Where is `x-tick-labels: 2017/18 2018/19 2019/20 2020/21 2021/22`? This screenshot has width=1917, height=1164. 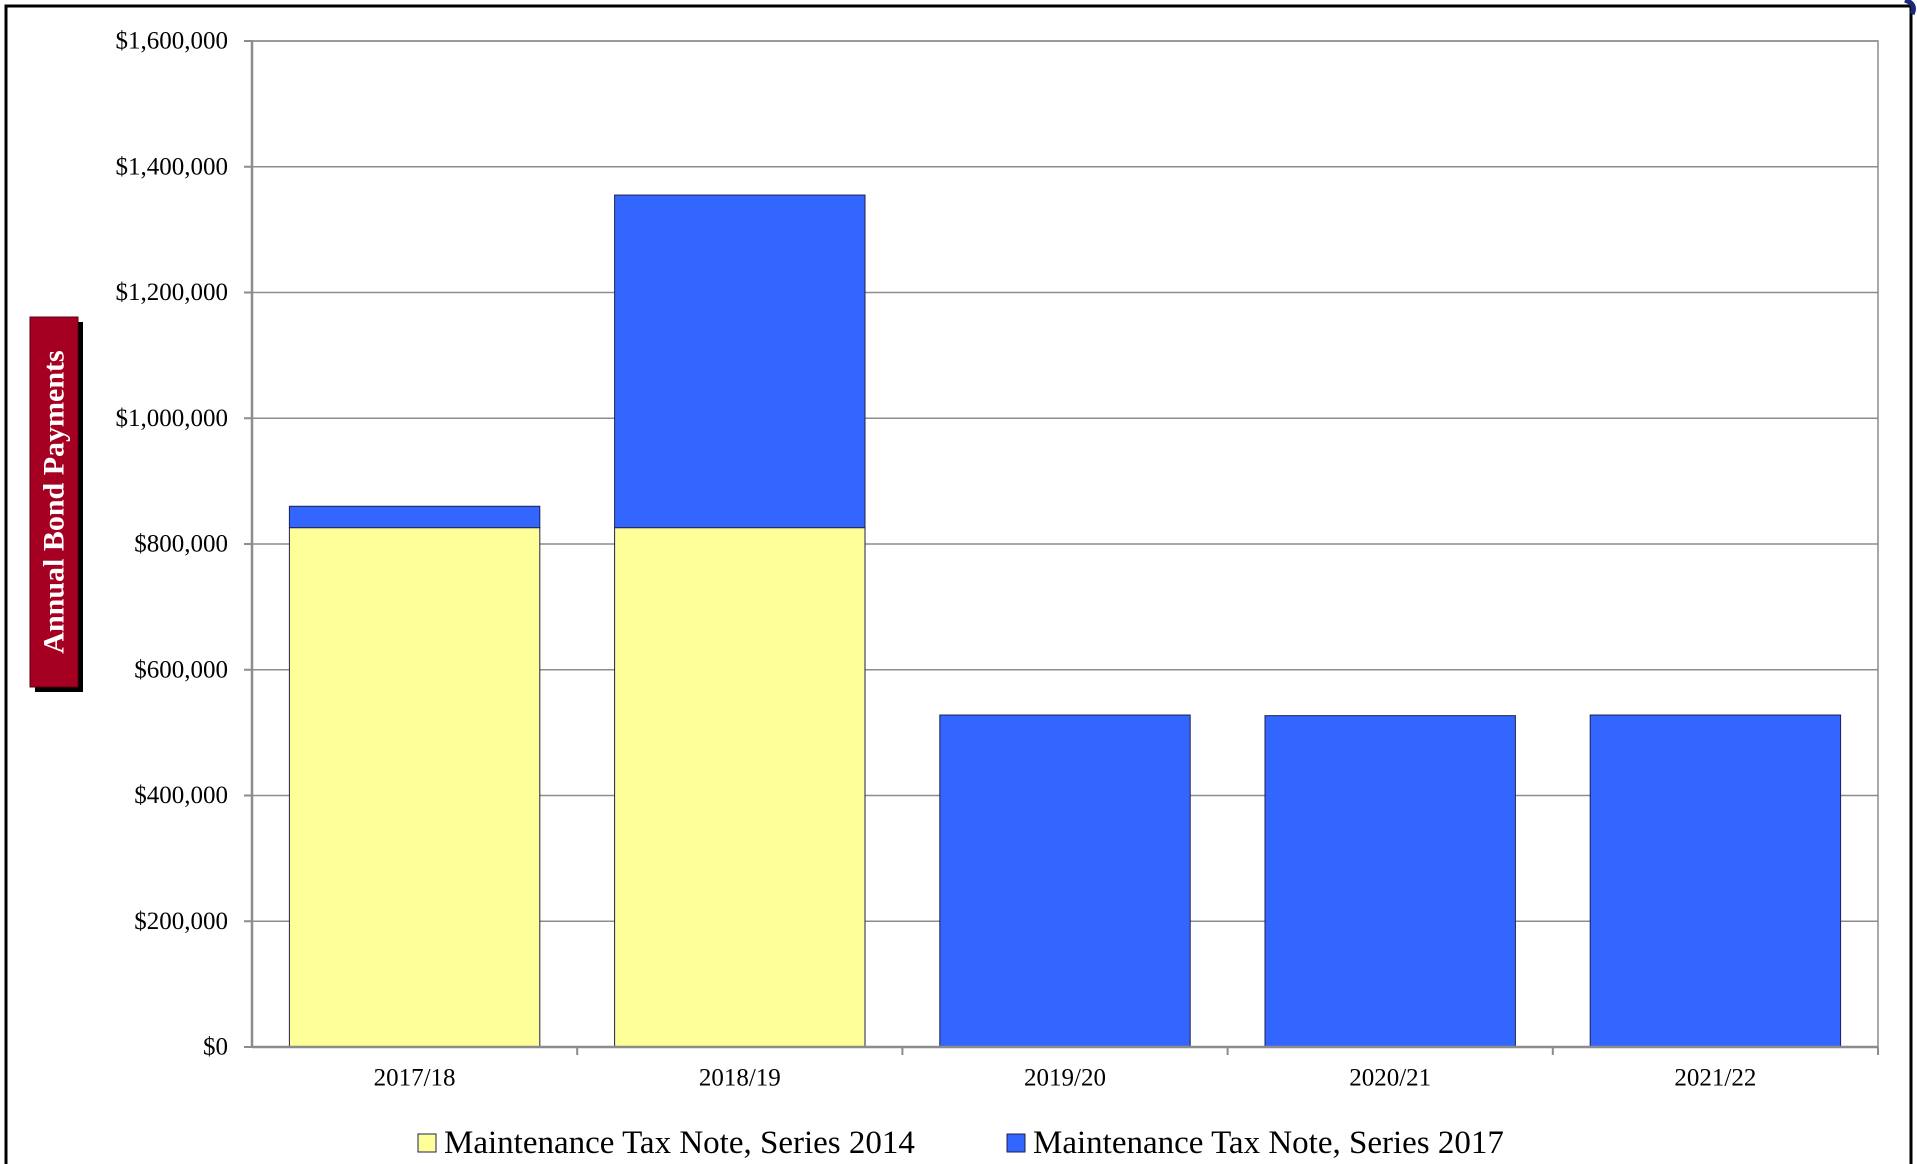 x-tick-labels: 2017/18 2018/19 2019/20 2020/21 2021/22 is located at coordinates (1065, 1078).